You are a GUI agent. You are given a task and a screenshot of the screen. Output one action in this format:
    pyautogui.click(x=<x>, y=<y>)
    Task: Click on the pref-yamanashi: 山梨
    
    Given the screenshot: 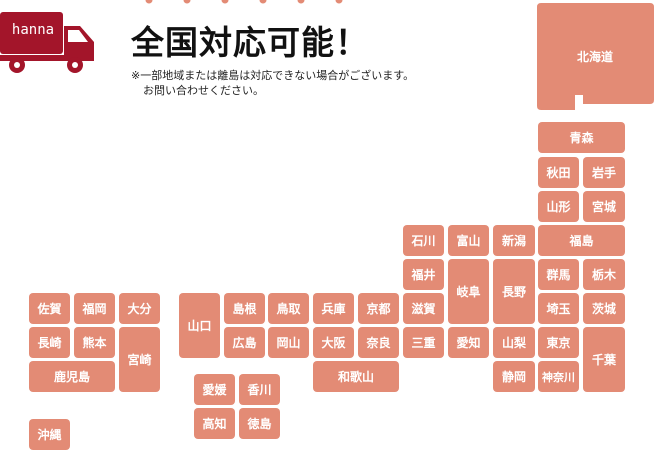 What is the action you would take?
    pyautogui.click(x=514, y=342)
    